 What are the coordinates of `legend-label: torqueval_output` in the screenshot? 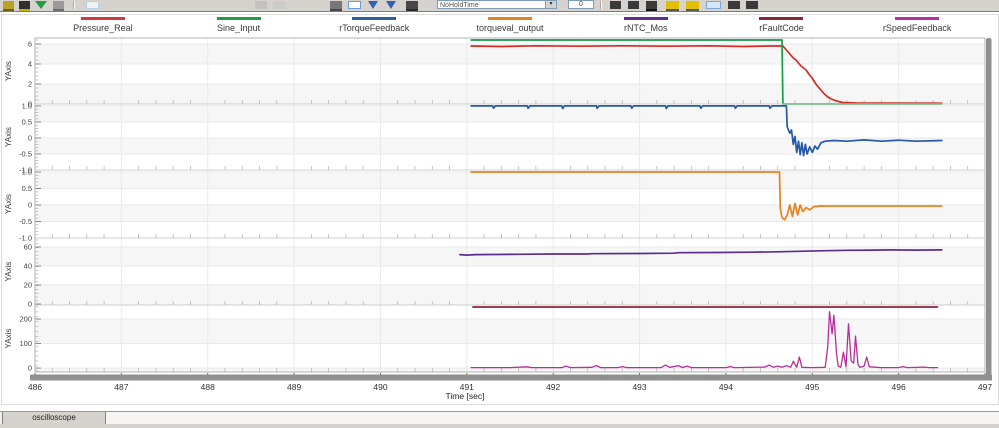 It's located at (510, 28).